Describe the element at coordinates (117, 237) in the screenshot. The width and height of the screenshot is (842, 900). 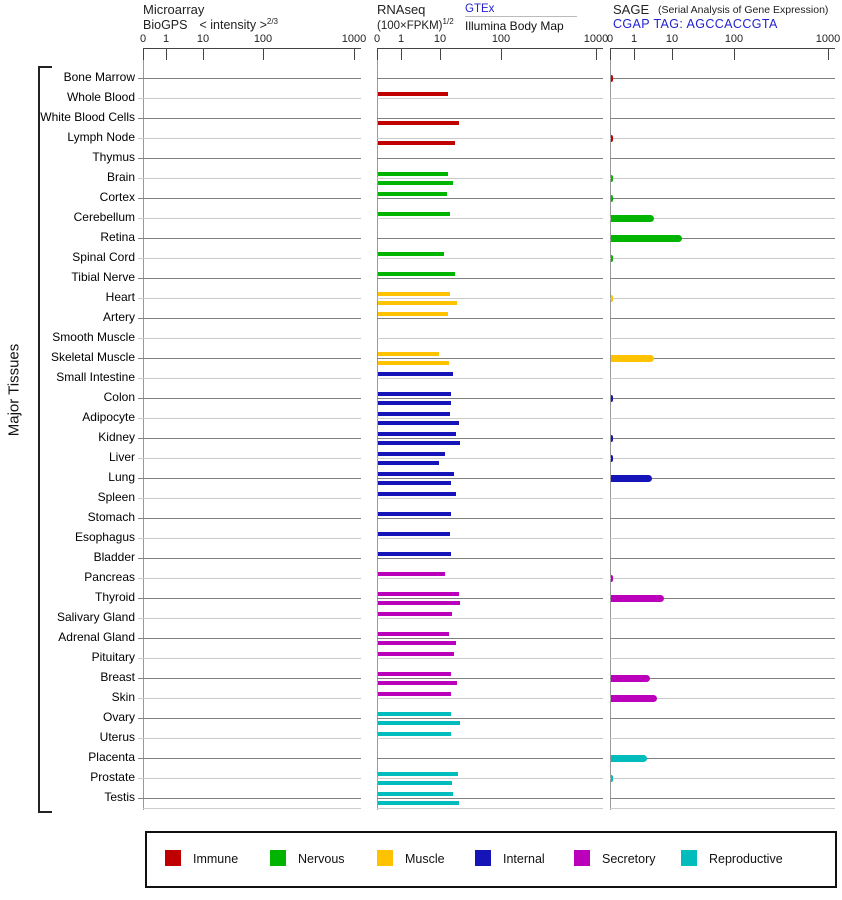
I see `tissue-label: Retina` at that location.